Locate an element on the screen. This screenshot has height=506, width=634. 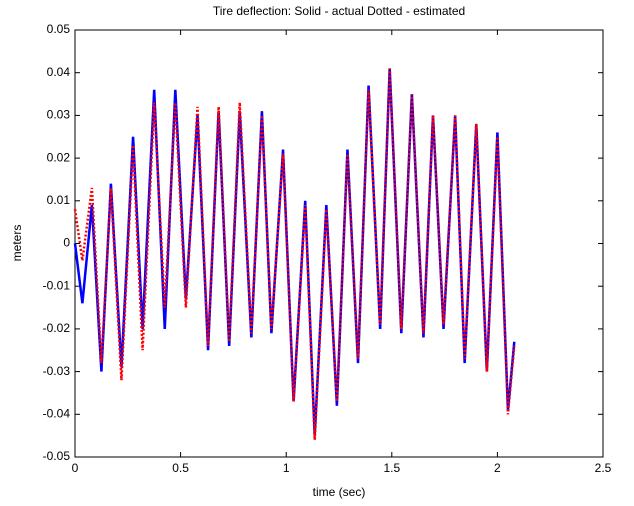
x-tick-label: 0.5 is located at coordinates (180, 468).